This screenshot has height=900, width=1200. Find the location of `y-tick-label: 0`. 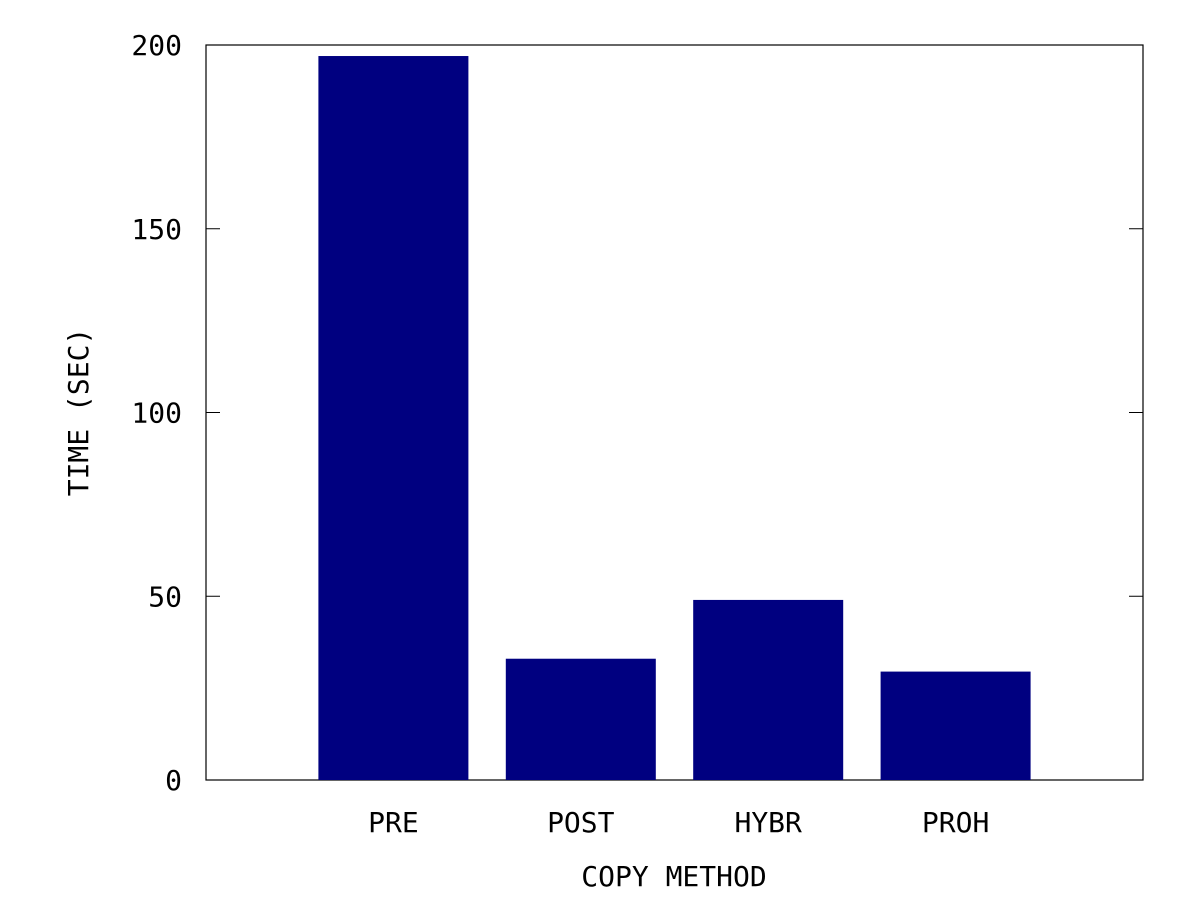

y-tick-label: 0 is located at coordinates (173, 780).